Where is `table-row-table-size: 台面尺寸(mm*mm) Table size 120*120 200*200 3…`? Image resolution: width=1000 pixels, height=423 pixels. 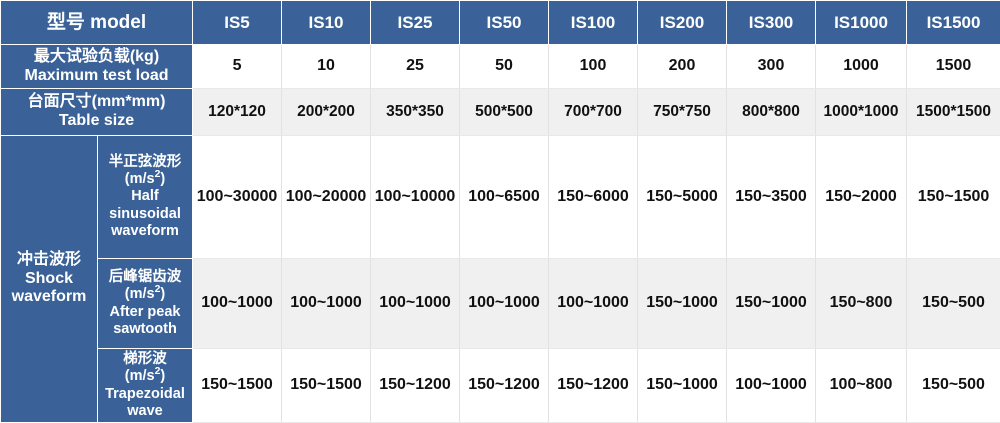 table-row-table-size: 台面尺寸(mm*mm) Table size 120*120 200*200 3… is located at coordinates (500, 112).